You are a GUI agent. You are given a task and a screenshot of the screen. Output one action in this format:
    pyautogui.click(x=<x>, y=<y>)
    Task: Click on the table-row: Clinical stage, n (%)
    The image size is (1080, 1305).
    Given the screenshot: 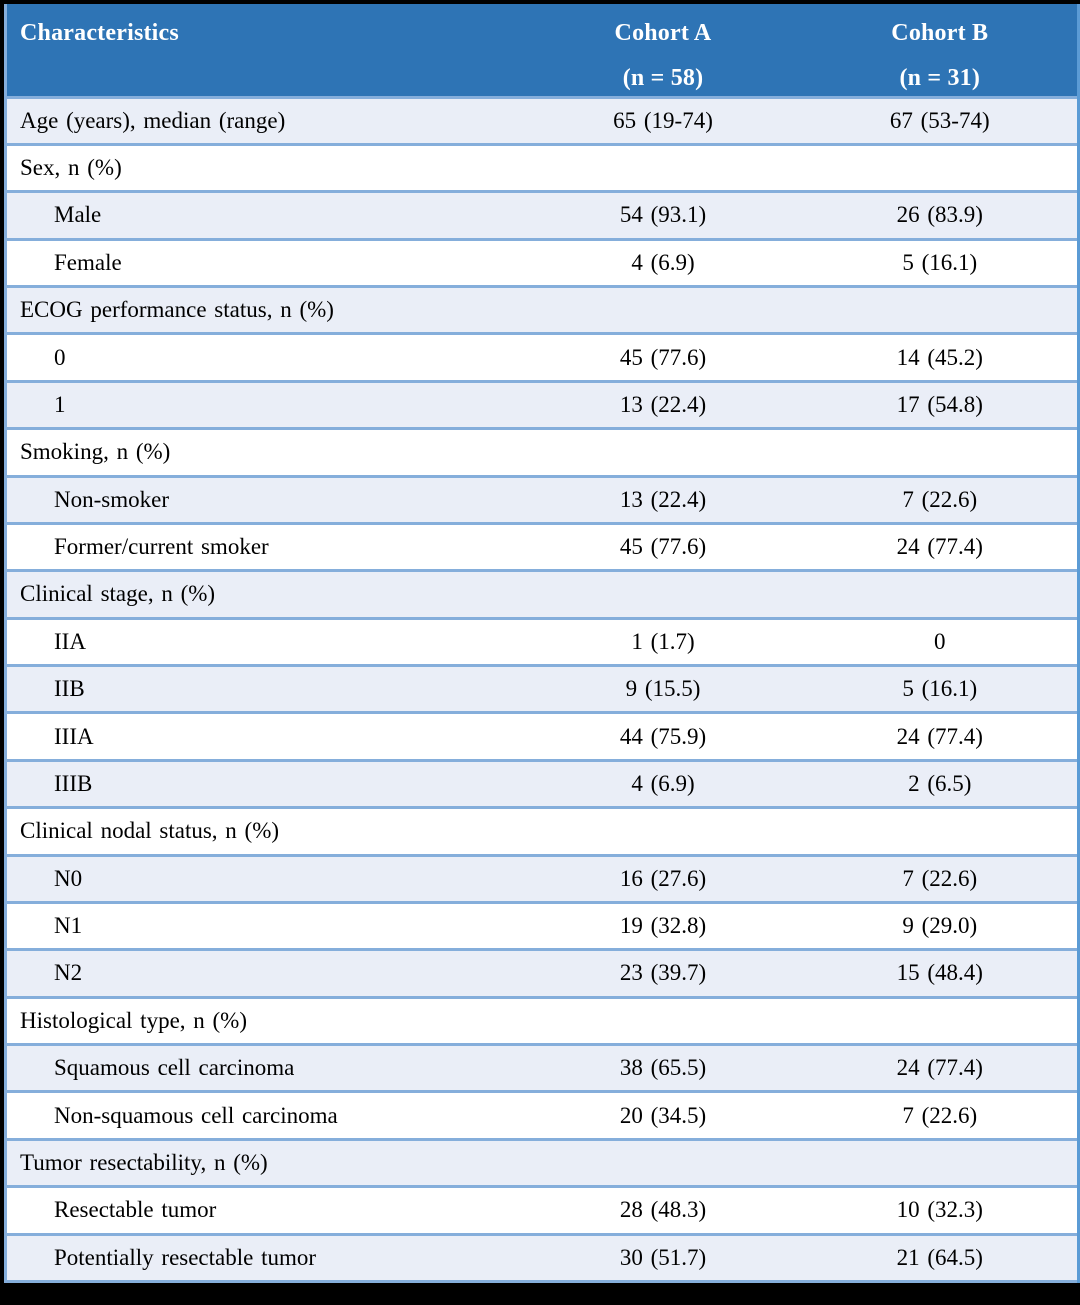 What is the action you would take?
    pyautogui.click(x=542, y=594)
    